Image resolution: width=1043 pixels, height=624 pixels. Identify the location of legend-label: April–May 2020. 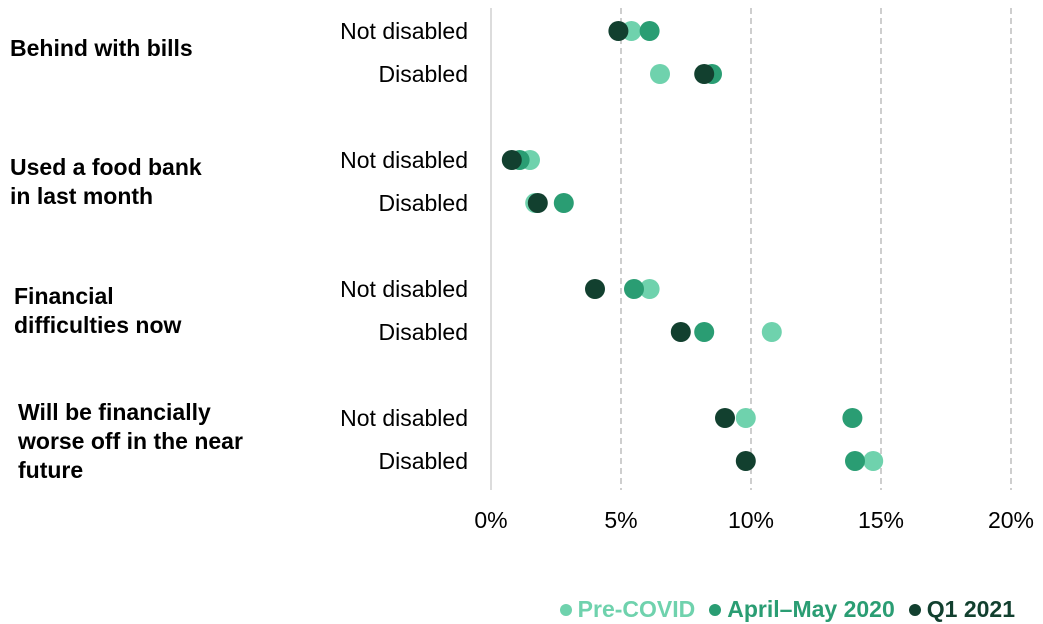
(811, 609).